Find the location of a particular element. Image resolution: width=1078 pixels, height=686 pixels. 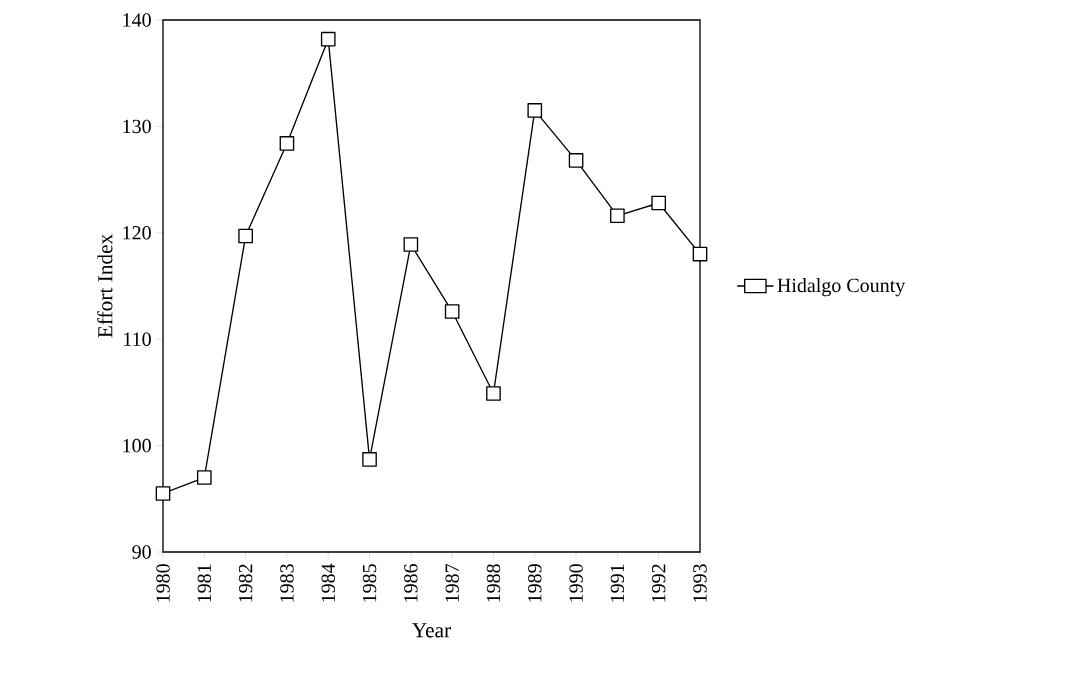

x-tick-label: 1989 is located at coordinates (535, 583).